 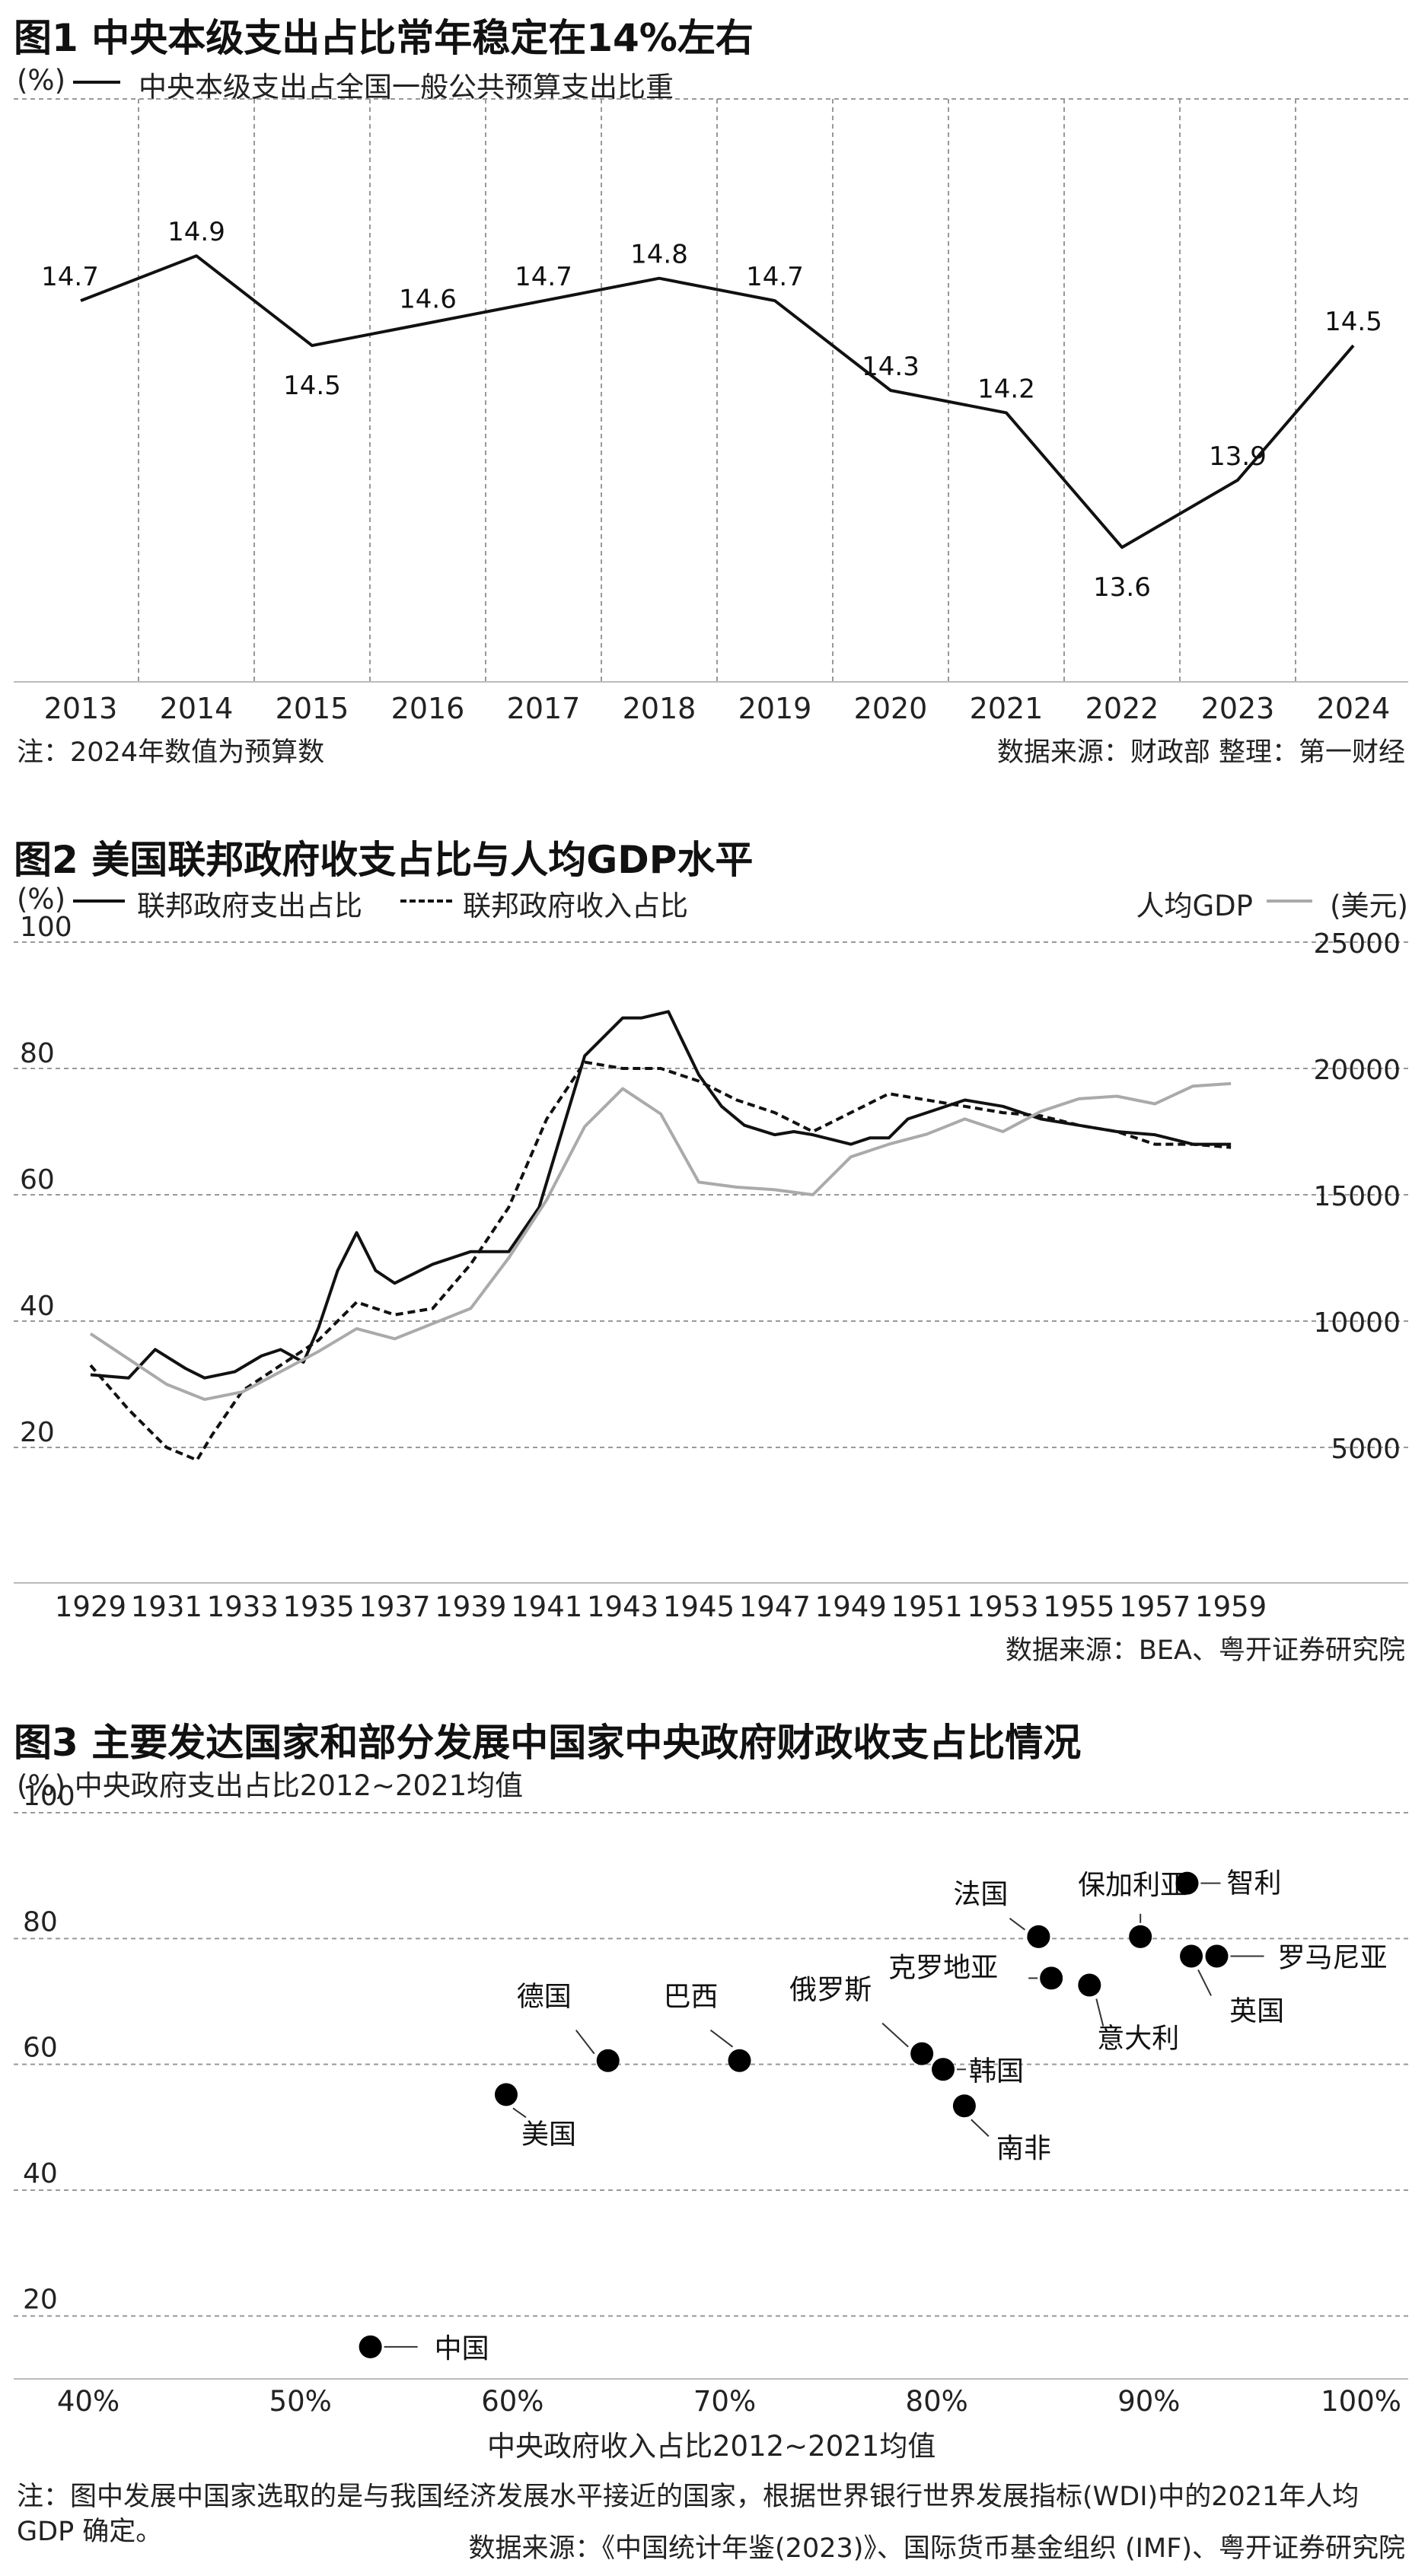 What do you see at coordinates (40, 1922) in the screenshot?
I see `chart3-y-tick: 80` at bounding box center [40, 1922].